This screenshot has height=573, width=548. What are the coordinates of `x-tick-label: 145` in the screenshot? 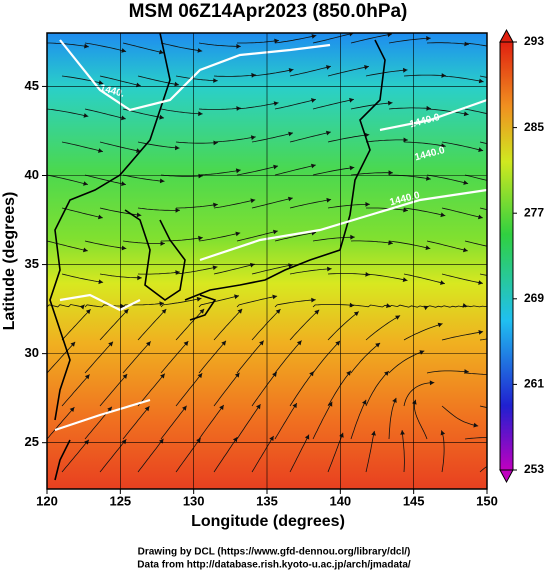 It's located at (414, 500).